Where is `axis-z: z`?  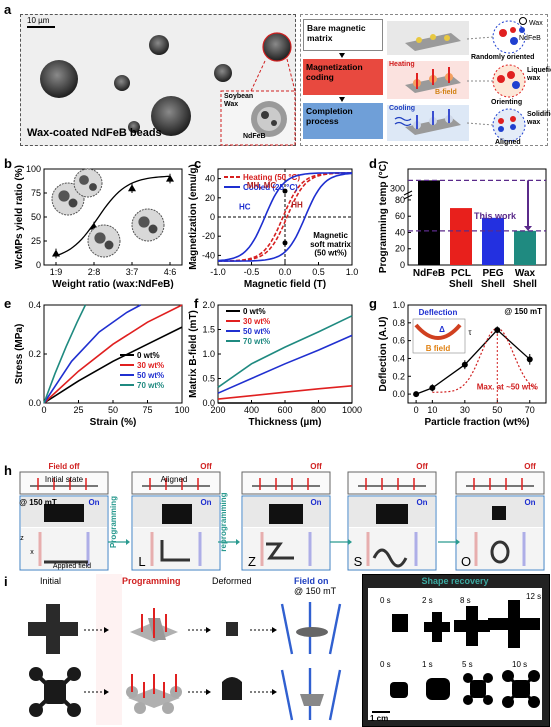 axis-z: z is located at coordinates (22, 538).